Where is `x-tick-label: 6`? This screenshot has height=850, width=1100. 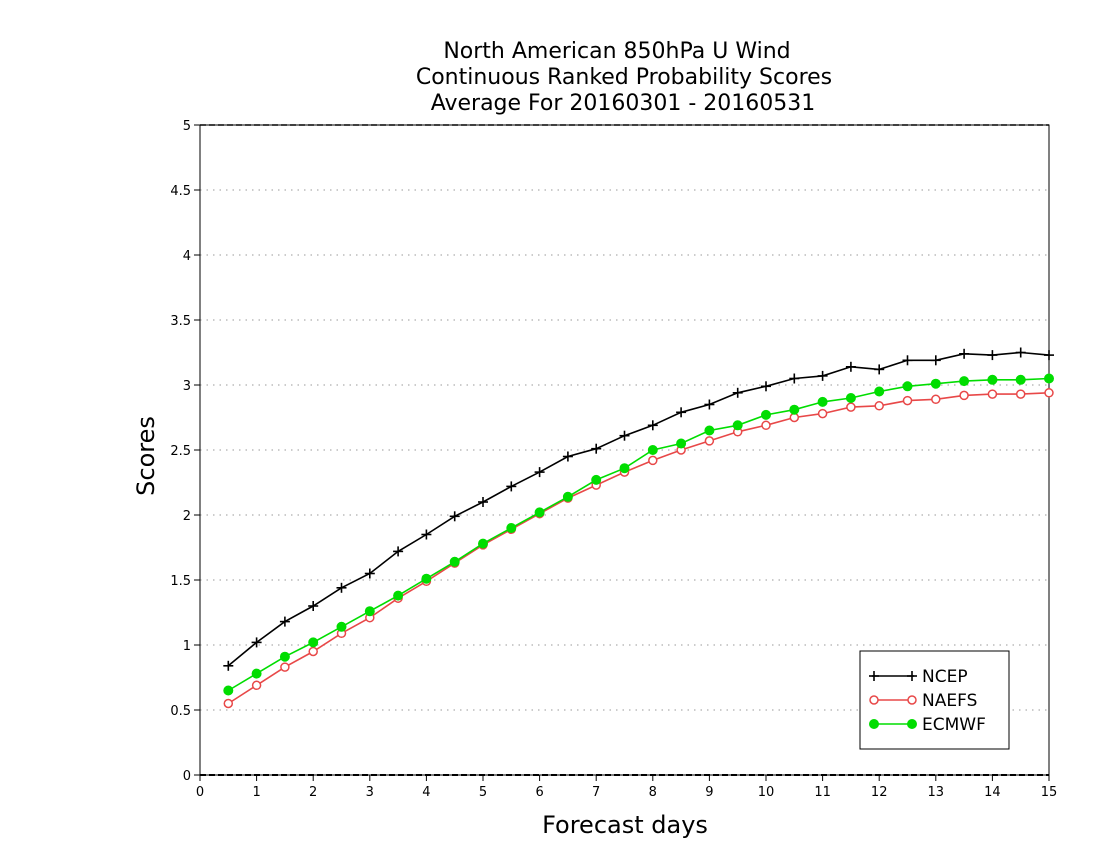 x-tick-label: 6 is located at coordinates (539, 792).